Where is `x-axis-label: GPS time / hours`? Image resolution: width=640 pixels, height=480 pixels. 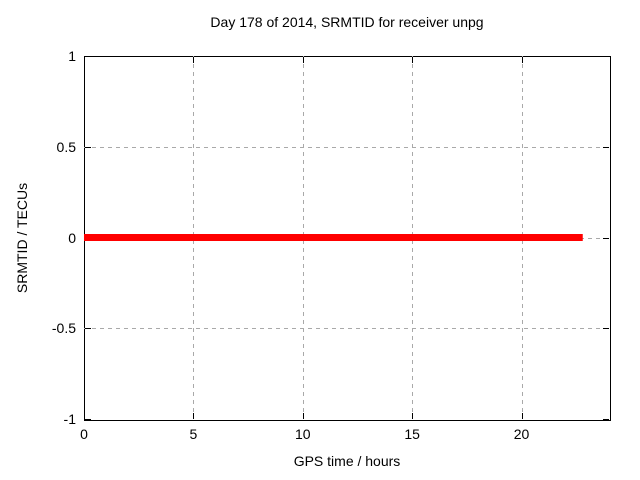 x-axis-label: GPS time / hours is located at coordinates (347, 461).